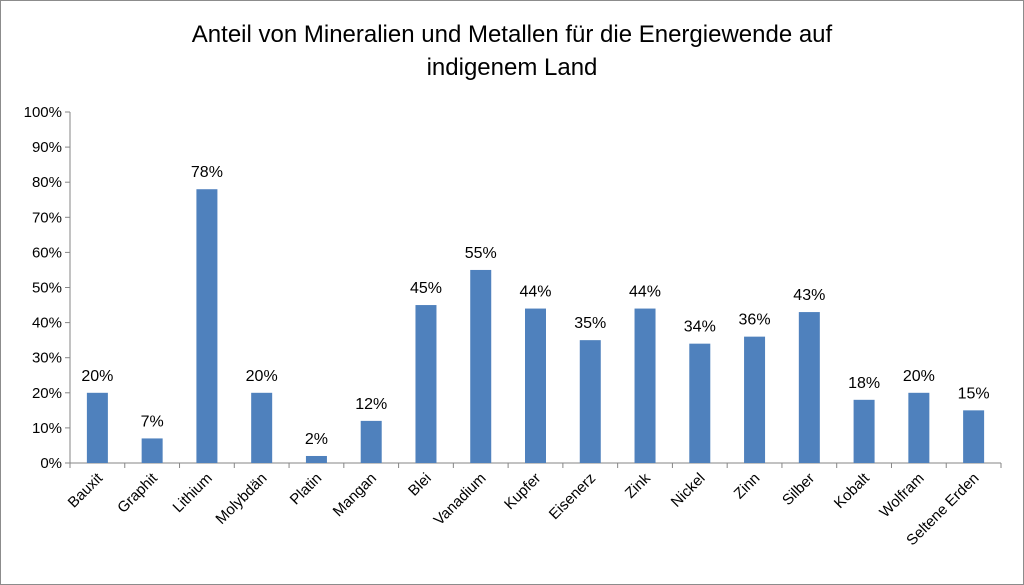 The image size is (1024, 585). What do you see at coordinates (700, 327) in the screenshot?
I see `data-label: 34%` at bounding box center [700, 327].